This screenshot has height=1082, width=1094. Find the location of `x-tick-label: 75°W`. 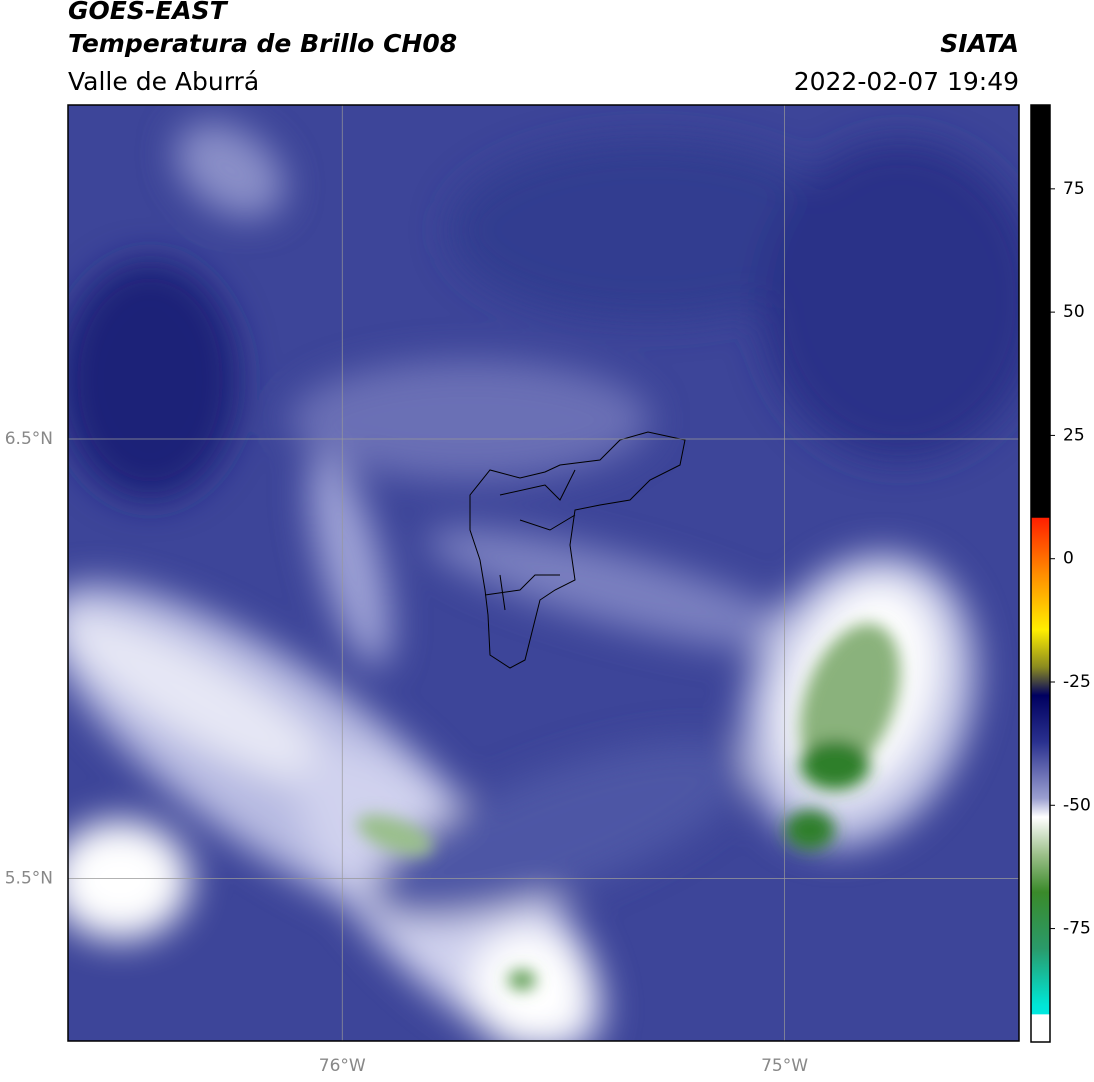

x-tick-label: 75°W is located at coordinates (784, 1066).